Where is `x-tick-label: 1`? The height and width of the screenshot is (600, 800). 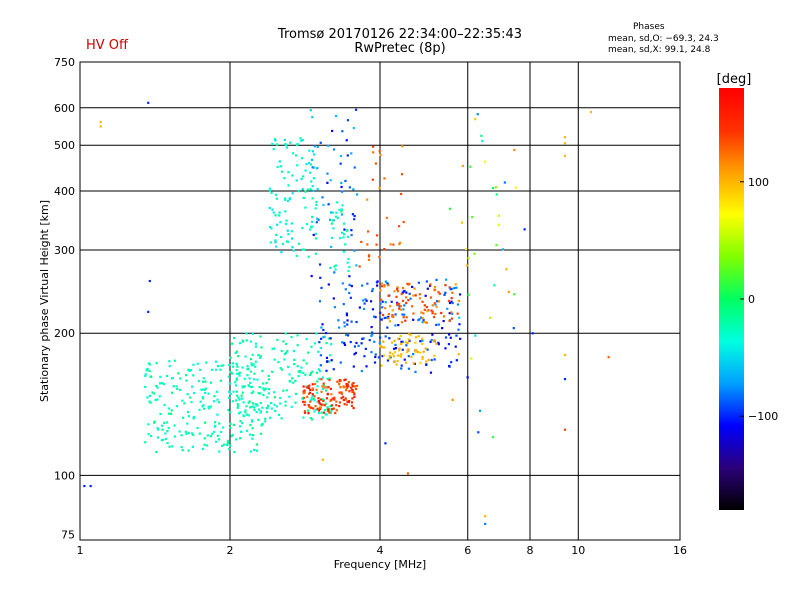 x-tick-label: 1 is located at coordinates (80, 550).